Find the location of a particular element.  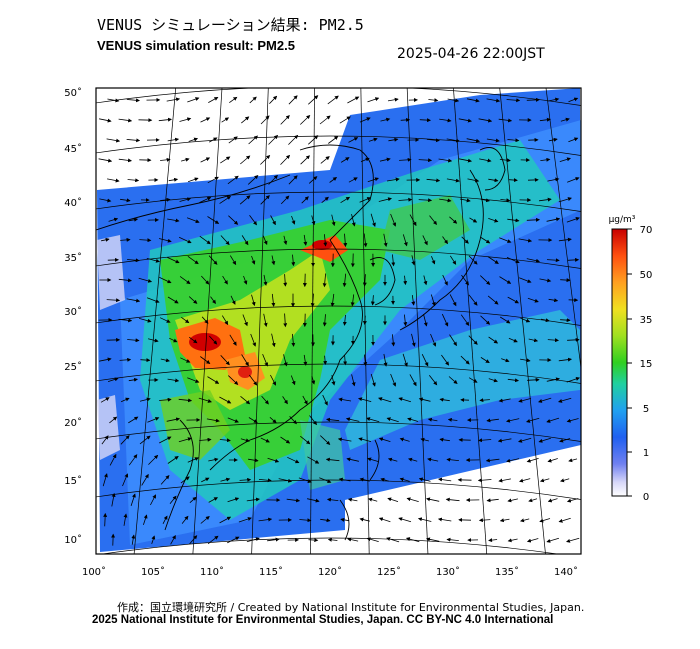

colorbar-label: 35 is located at coordinates (646, 320).